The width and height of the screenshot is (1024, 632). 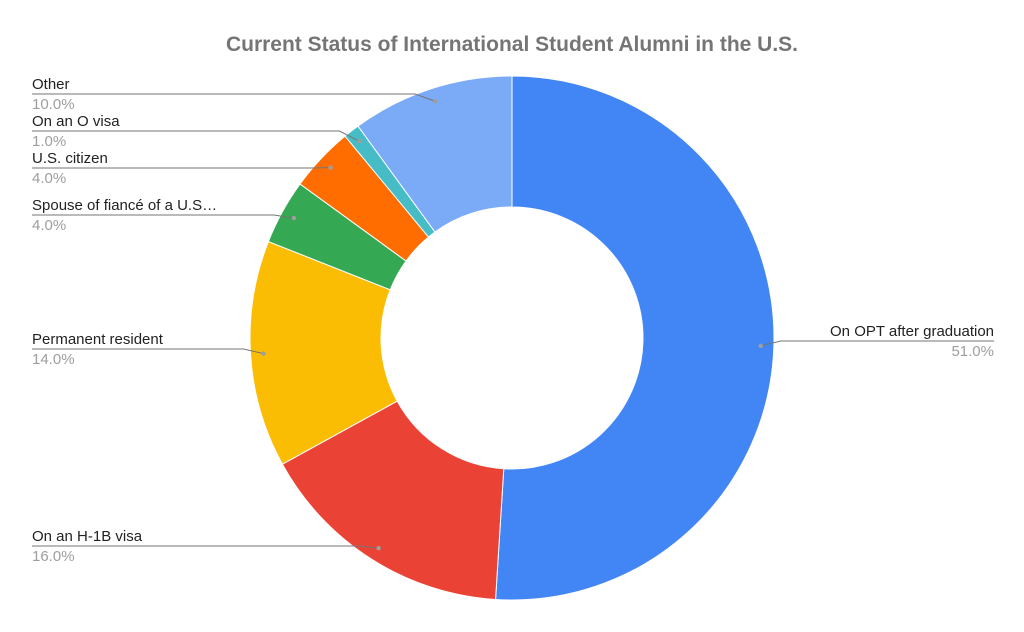 I want to click on leader-on-an-o-visa, so click(x=196, y=136).